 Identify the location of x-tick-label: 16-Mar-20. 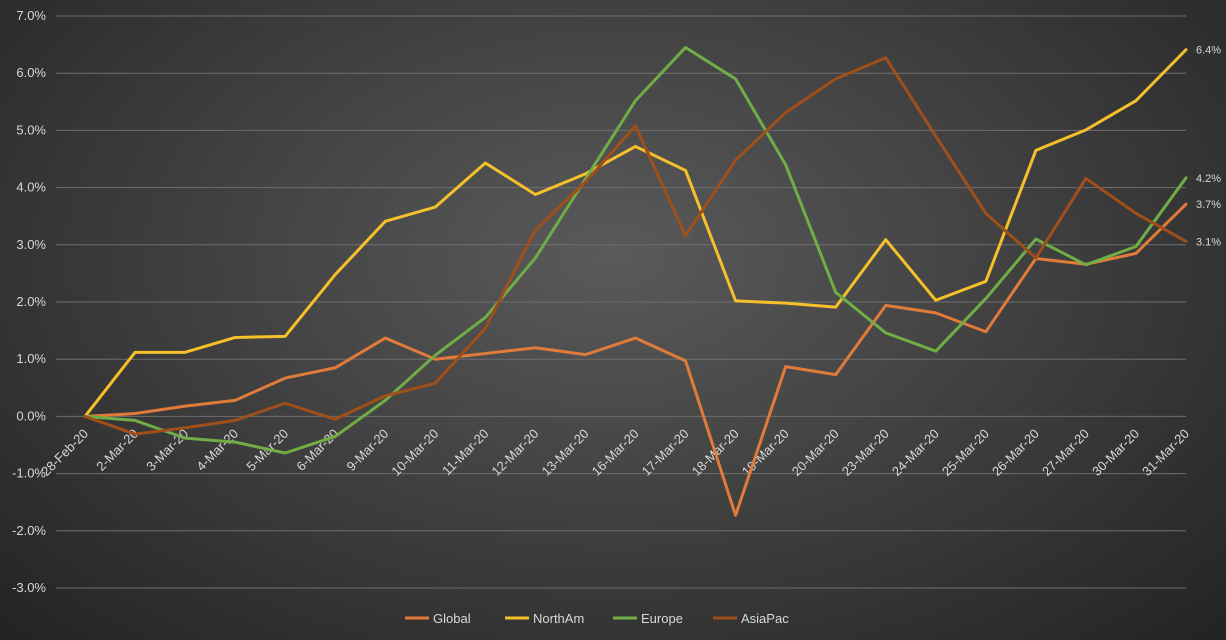
(615, 452).